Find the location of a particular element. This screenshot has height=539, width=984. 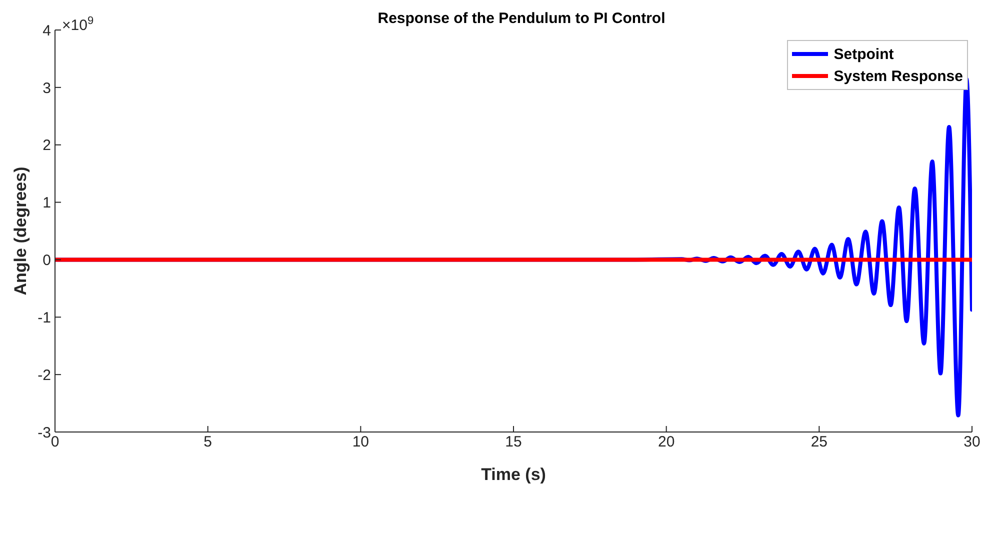

y-tick-label: -2 is located at coordinates (44, 375).